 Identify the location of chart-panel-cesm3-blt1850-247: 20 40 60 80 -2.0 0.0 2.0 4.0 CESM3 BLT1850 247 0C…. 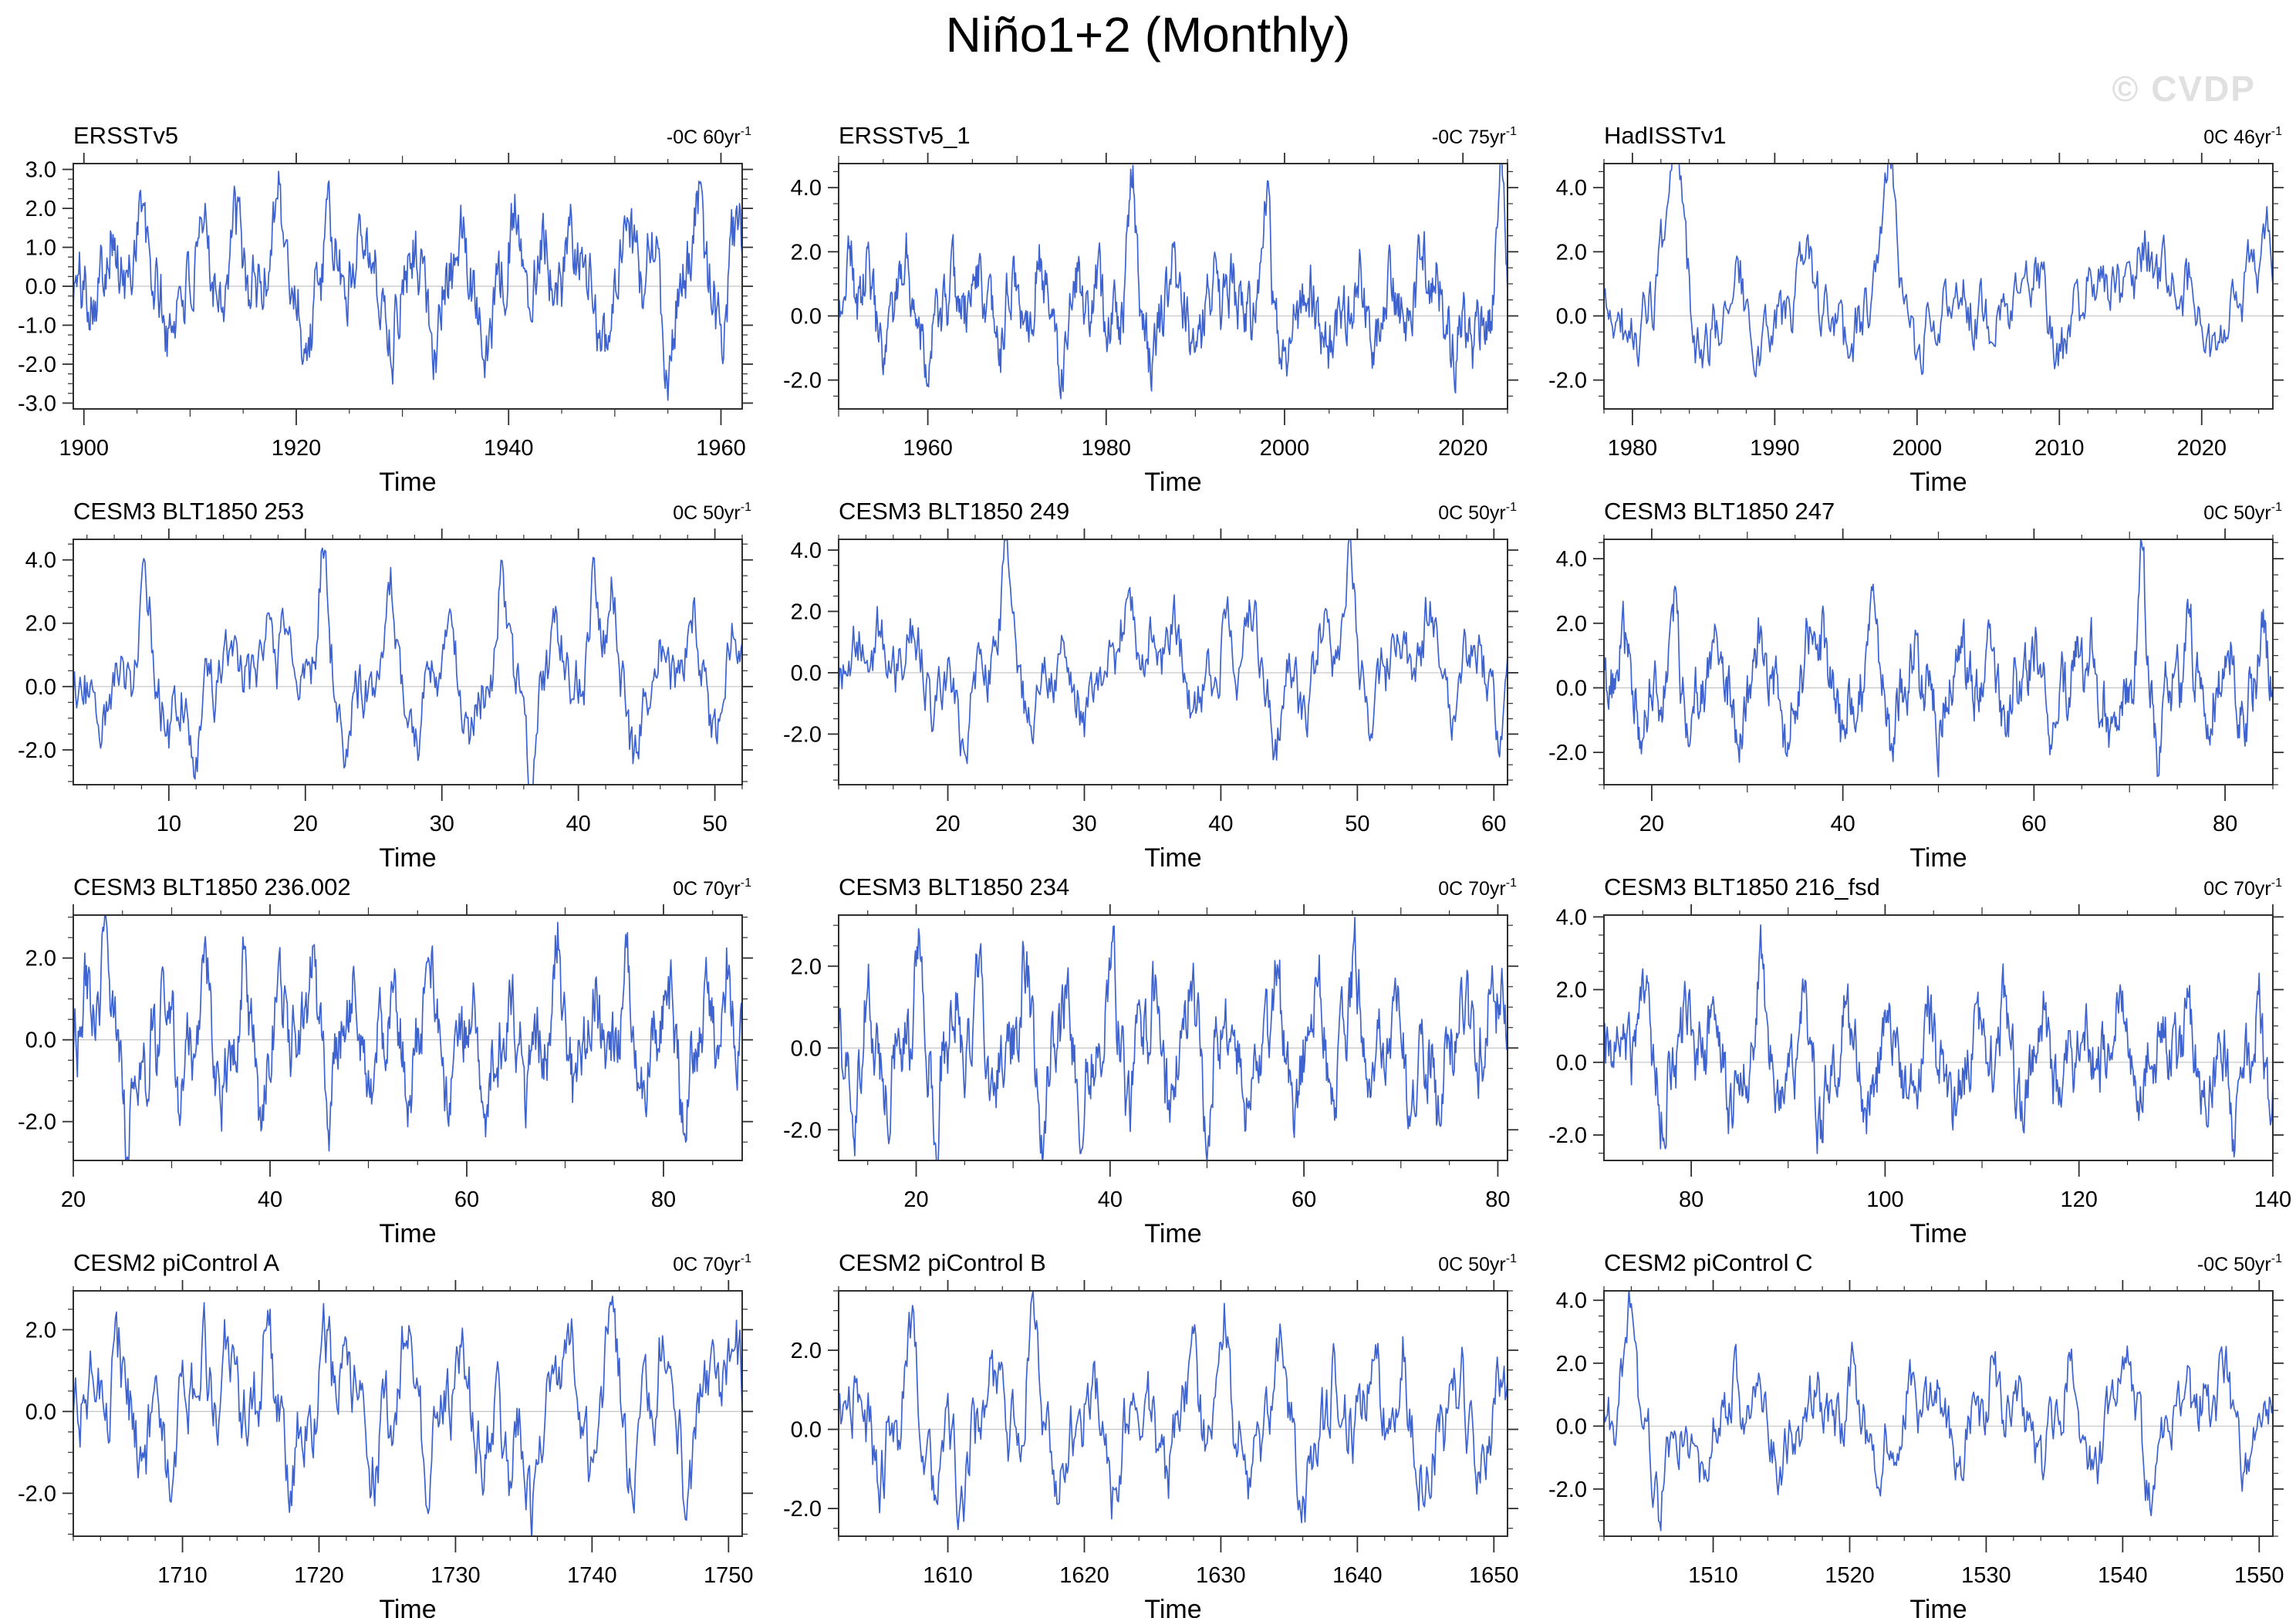
(1913, 682).